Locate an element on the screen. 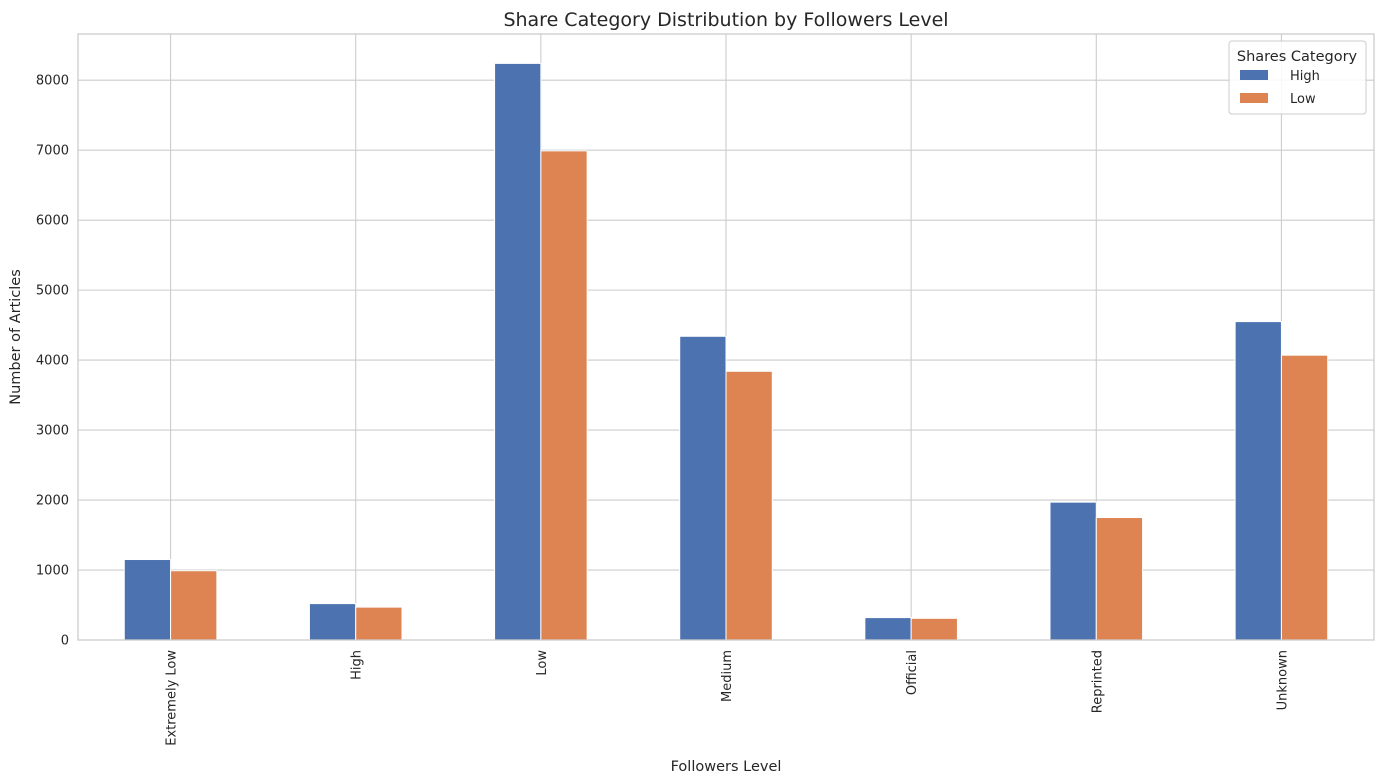  x-tick-label: Unknown is located at coordinates (1282, 680).